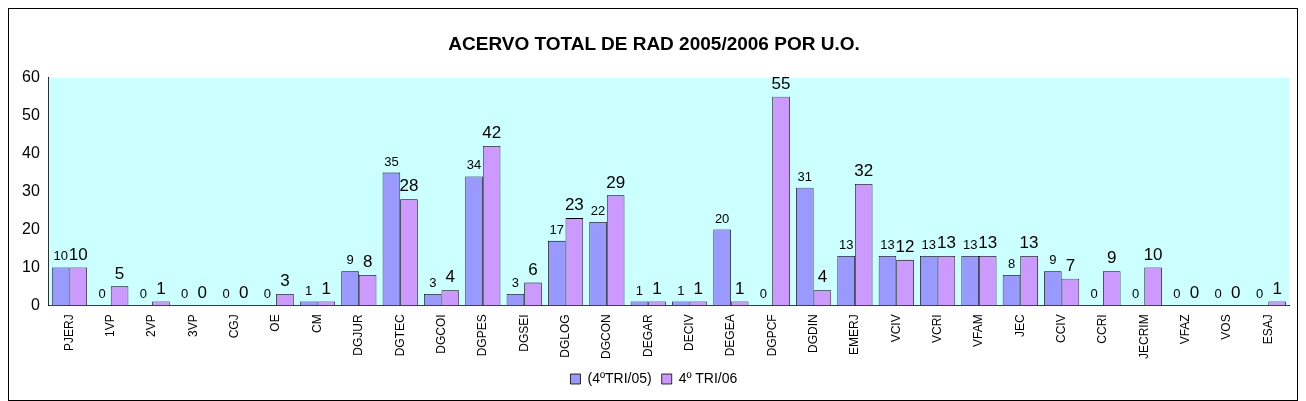  What do you see at coordinates (905, 247) in the screenshot?
I see `data-label: 12` at bounding box center [905, 247].